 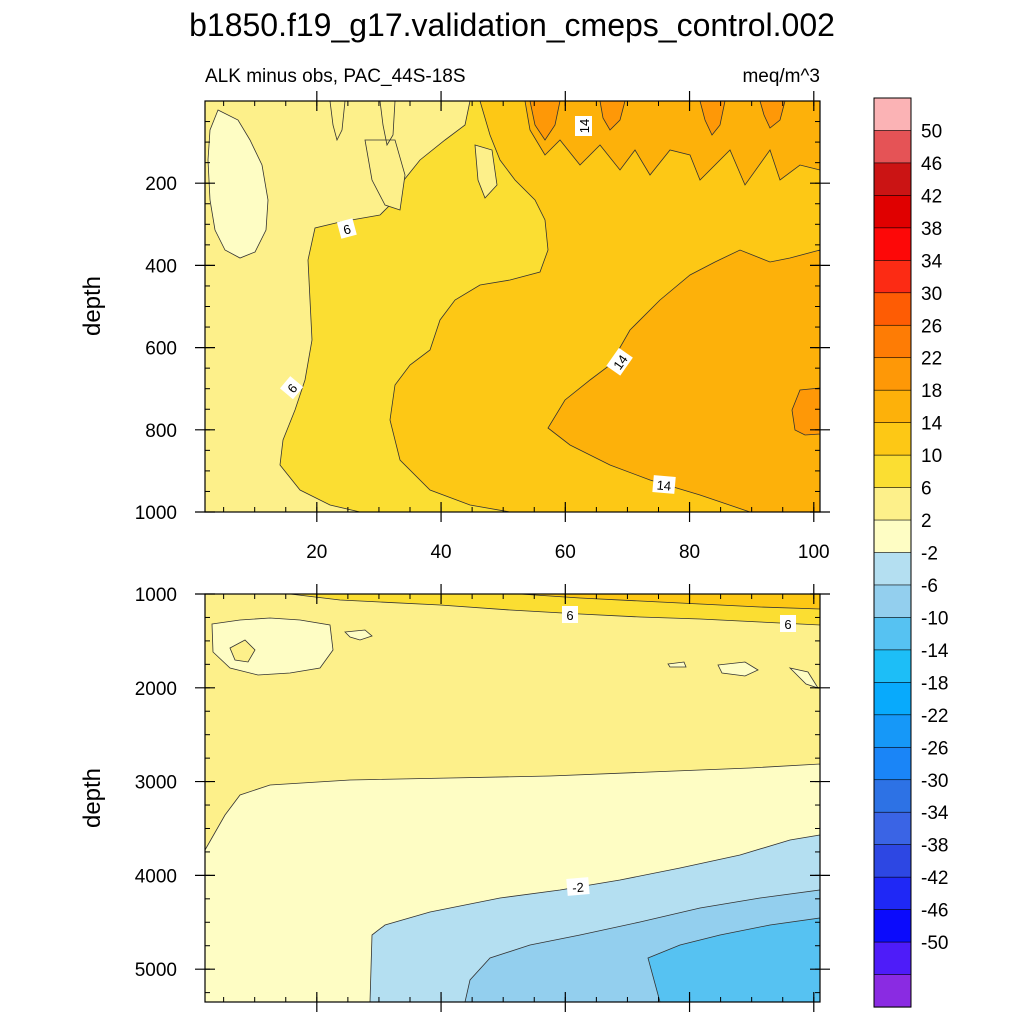 What do you see at coordinates (242, 651) in the screenshot?
I see `bottom-fill-2-6-inner` at bounding box center [242, 651].